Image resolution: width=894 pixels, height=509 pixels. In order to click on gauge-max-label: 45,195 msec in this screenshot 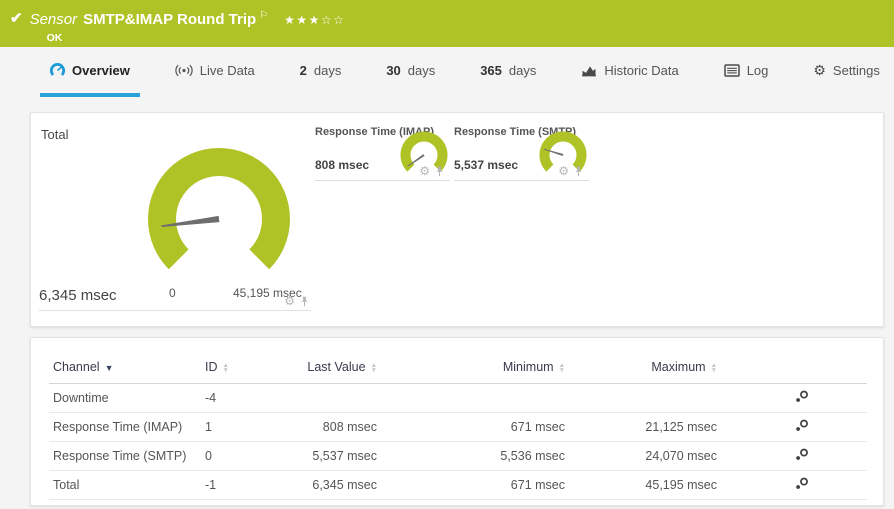, I will do `click(267, 293)`.